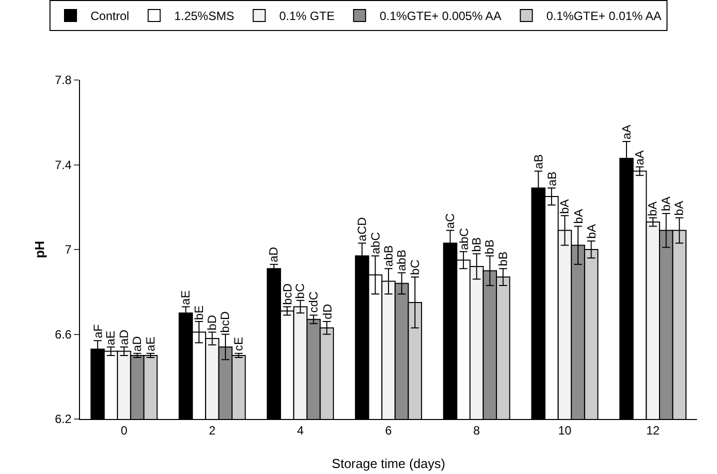 The width and height of the screenshot is (717, 474). I want to click on x-tick-label: 8, so click(476, 430).